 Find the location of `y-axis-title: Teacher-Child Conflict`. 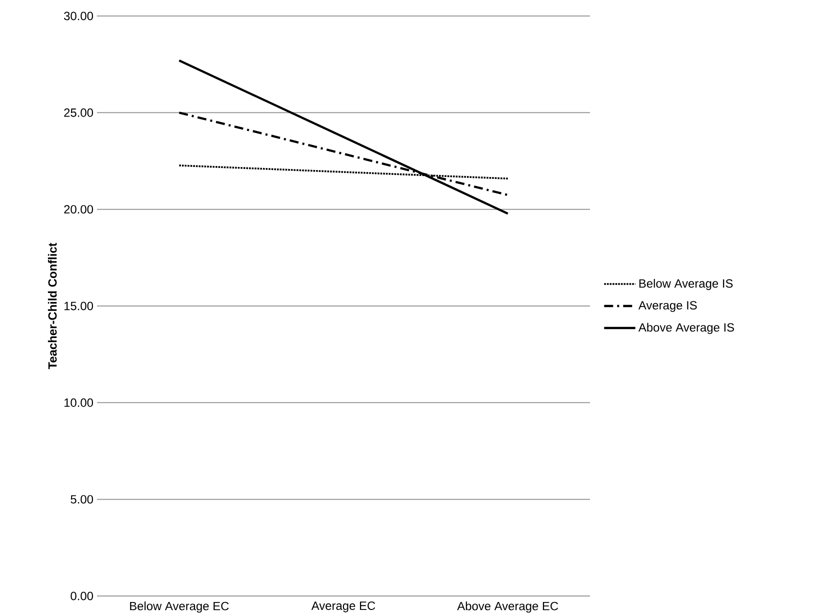

y-axis-title: Teacher-Child Conflict is located at coordinates (52, 306).